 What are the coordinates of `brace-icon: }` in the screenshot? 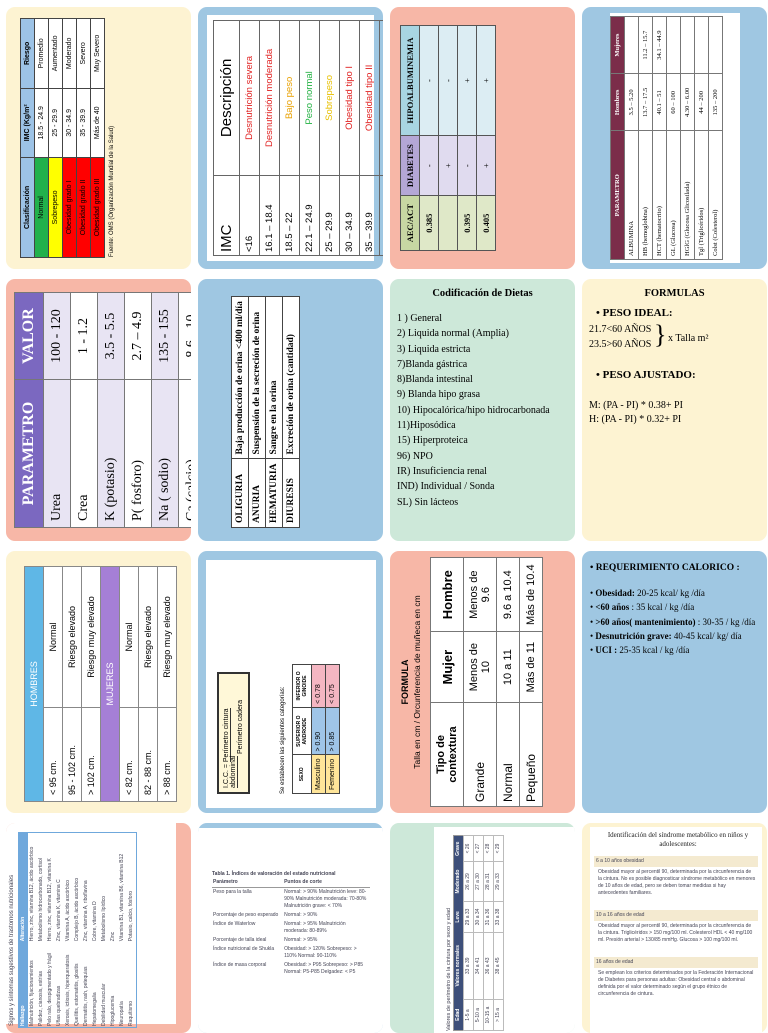 It's located at (660, 334).